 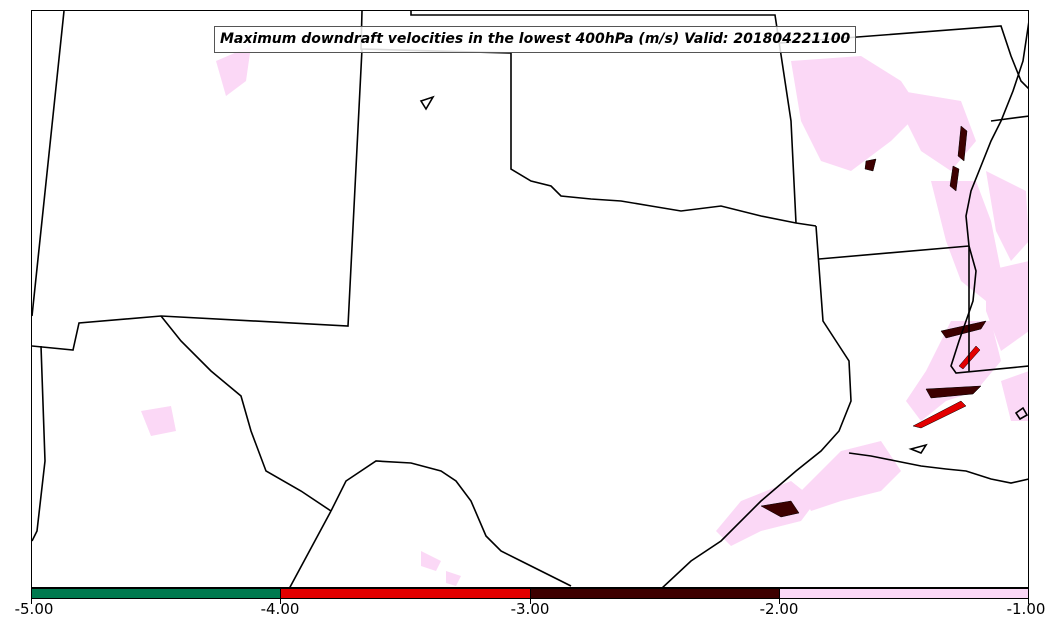 I want to click on colorbar-label-3: -3.00, so click(x=530, y=609).